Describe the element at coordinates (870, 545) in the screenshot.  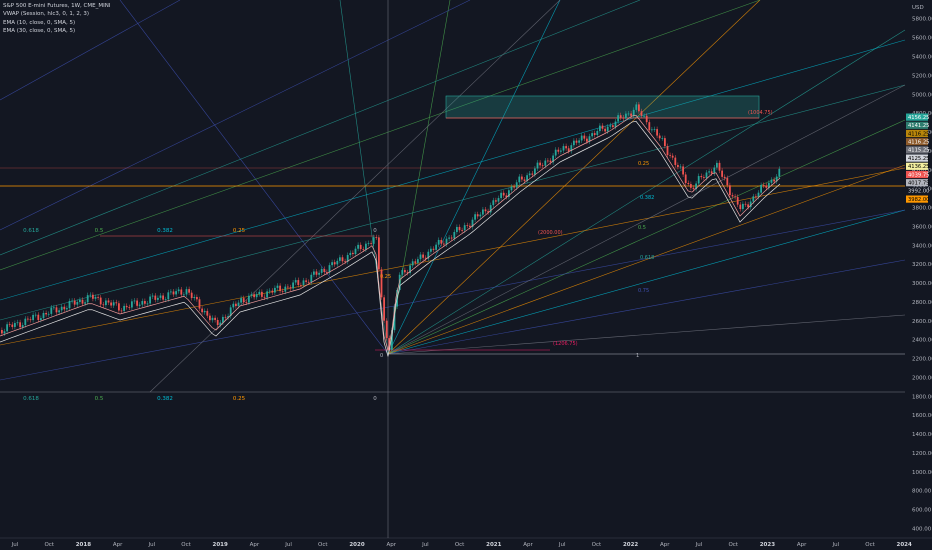
I see `time-tick: Oct` at that location.